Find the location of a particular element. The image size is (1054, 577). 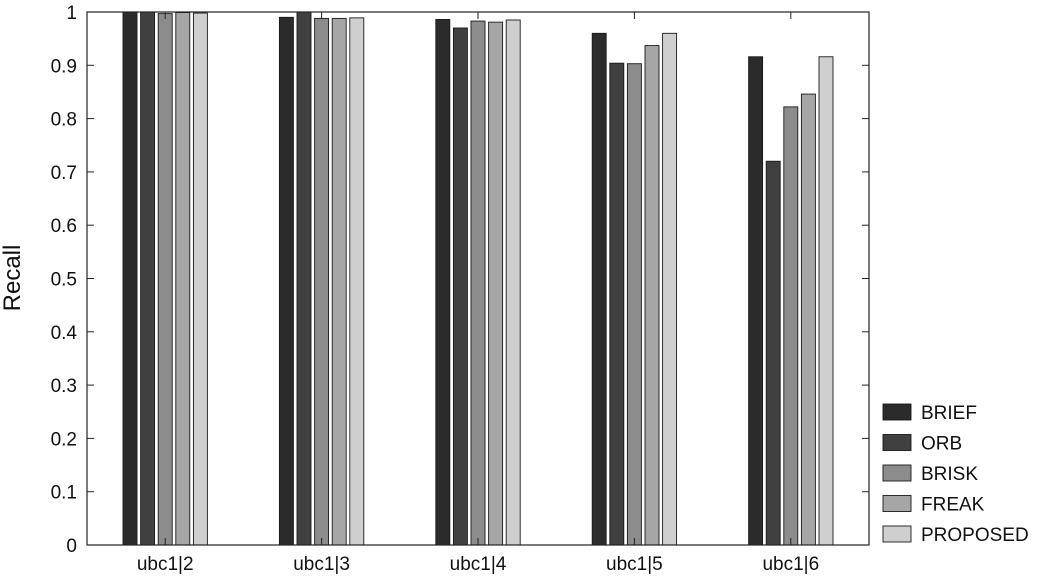

y-tick-label: 0.3 is located at coordinates (64, 386).